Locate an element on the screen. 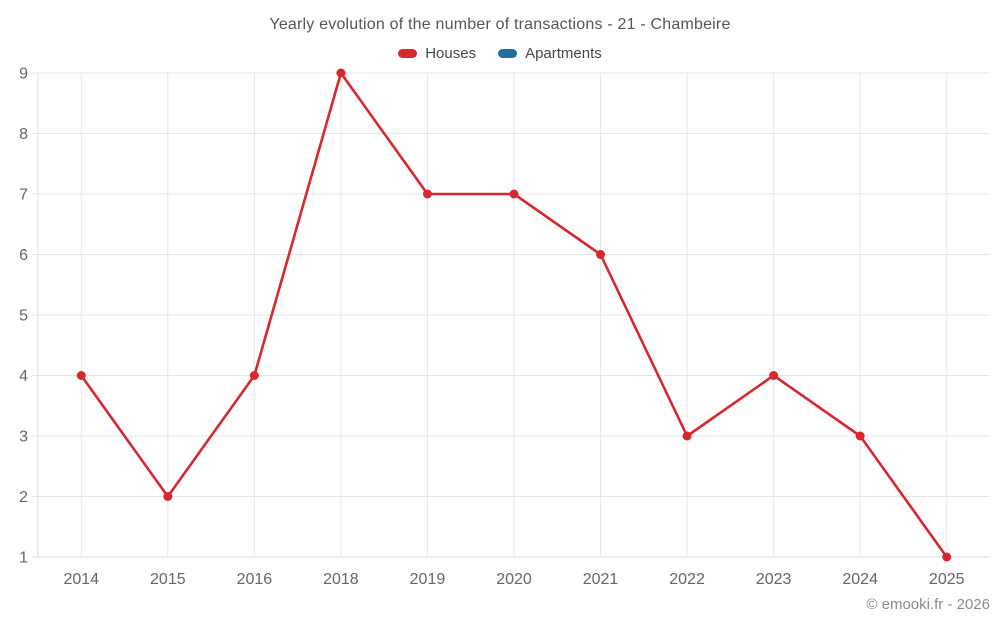  legend-label-apartments: Apartments is located at coordinates (563, 53).